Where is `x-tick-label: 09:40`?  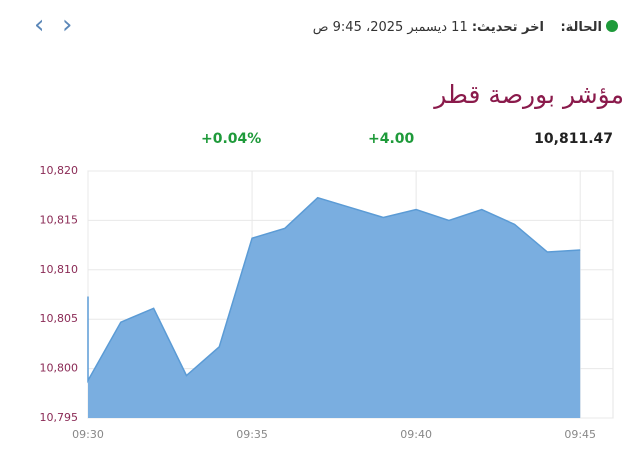
x-tick-label: 09:40 is located at coordinates (416, 434).